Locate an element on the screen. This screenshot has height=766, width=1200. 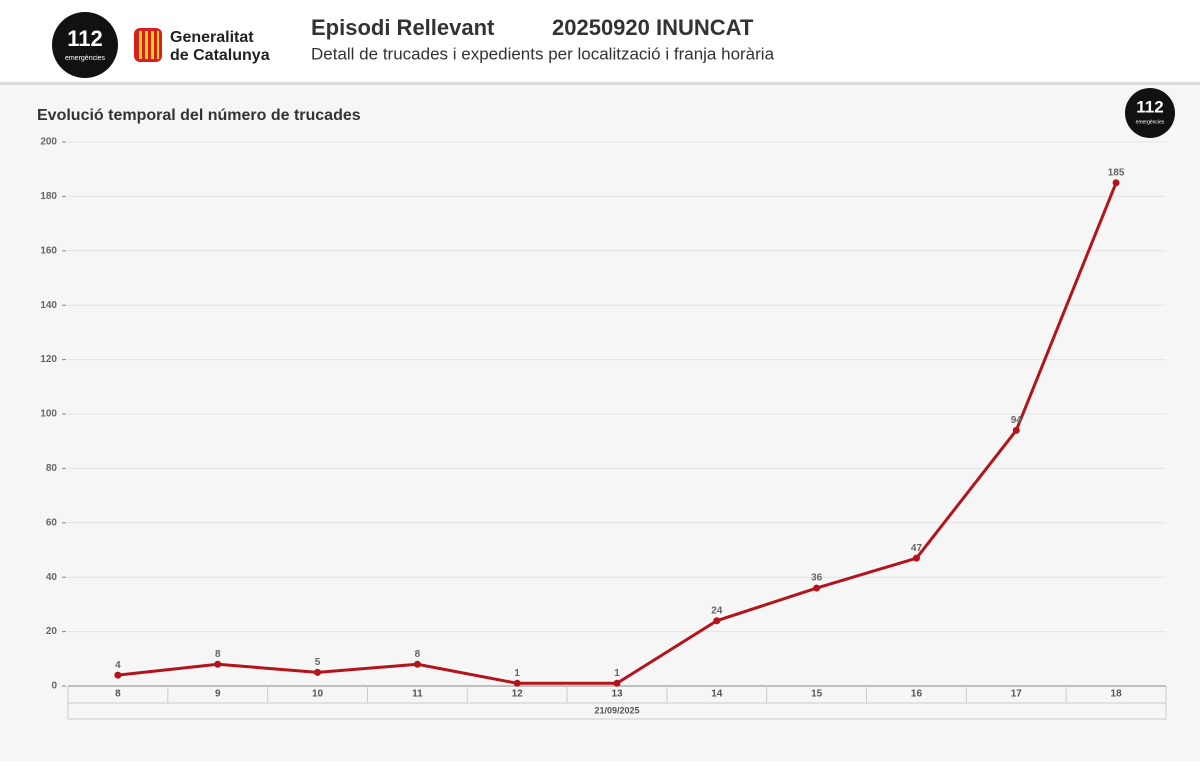
gencat-line1: Generalitat is located at coordinates (212, 37).